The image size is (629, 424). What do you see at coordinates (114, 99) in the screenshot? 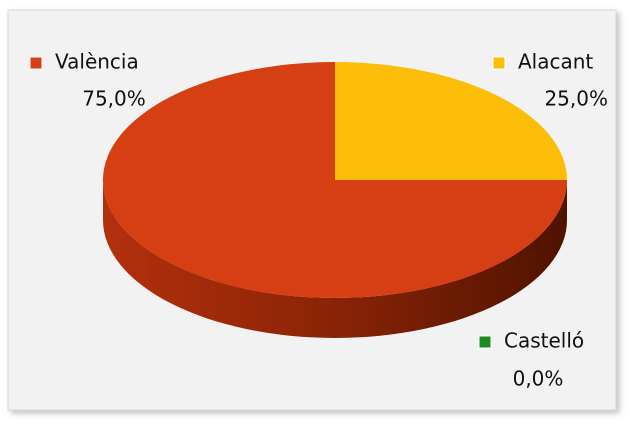
I see `label-value: 75,0%` at bounding box center [114, 99].